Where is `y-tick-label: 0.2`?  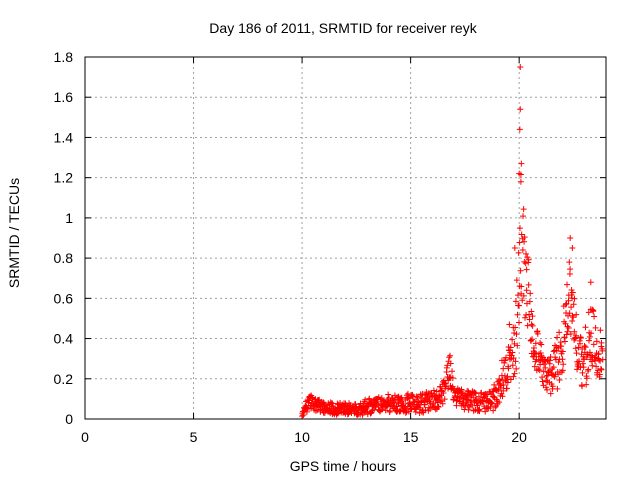 y-tick-label: 0.2 is located at coordinates (64, 379).